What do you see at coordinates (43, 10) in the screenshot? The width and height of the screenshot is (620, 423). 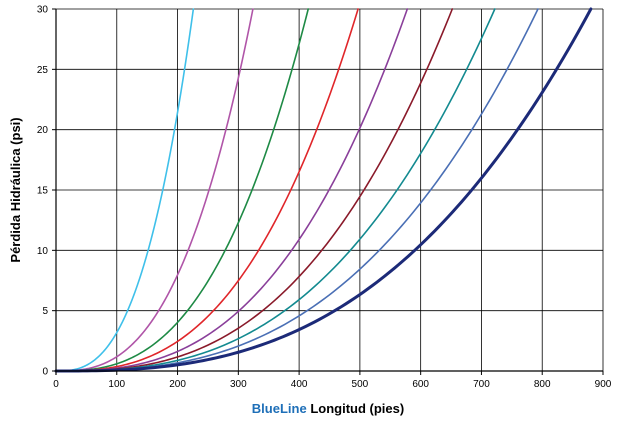 I see `y-tick-label: 30` at bounding box center [43, 10].